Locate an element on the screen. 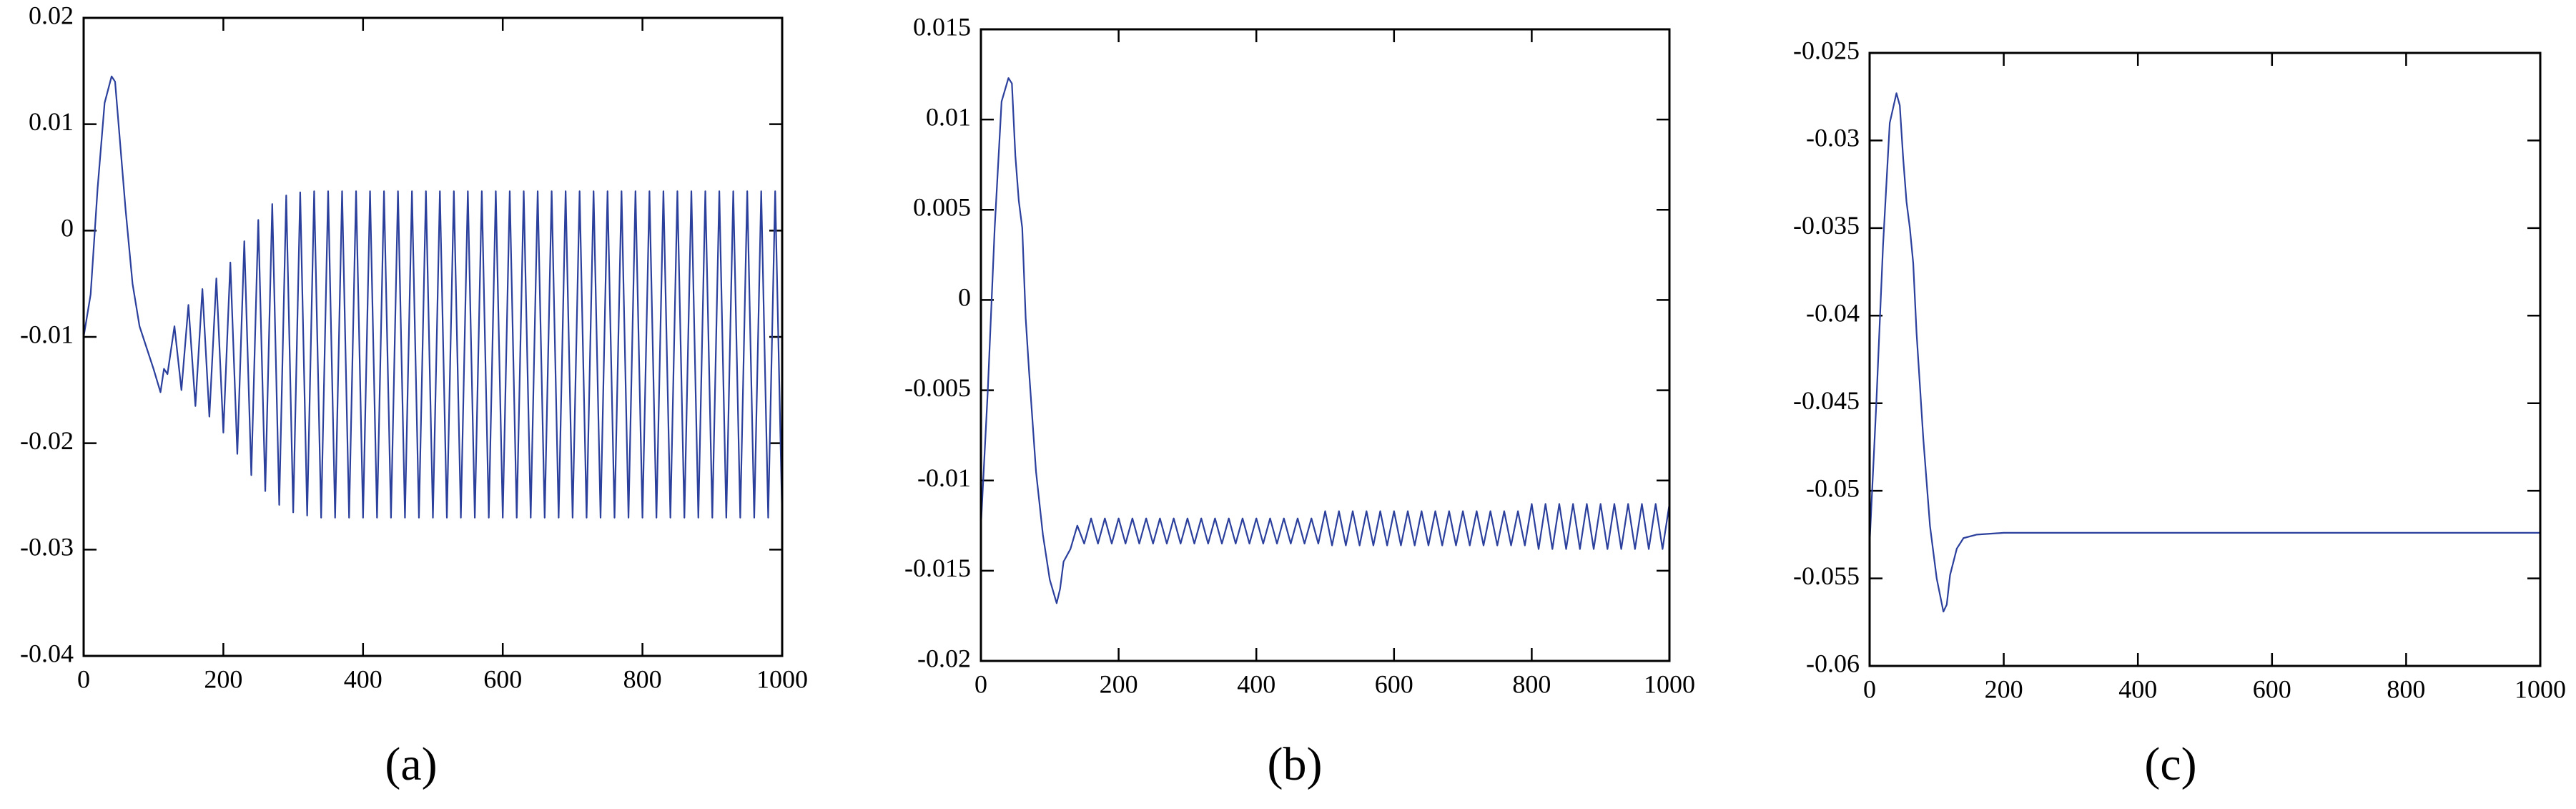 Image resolution: width=2576 pixels, height=809 pixels. y-tick-label: 0.015 is located at coordinates (942, 26).